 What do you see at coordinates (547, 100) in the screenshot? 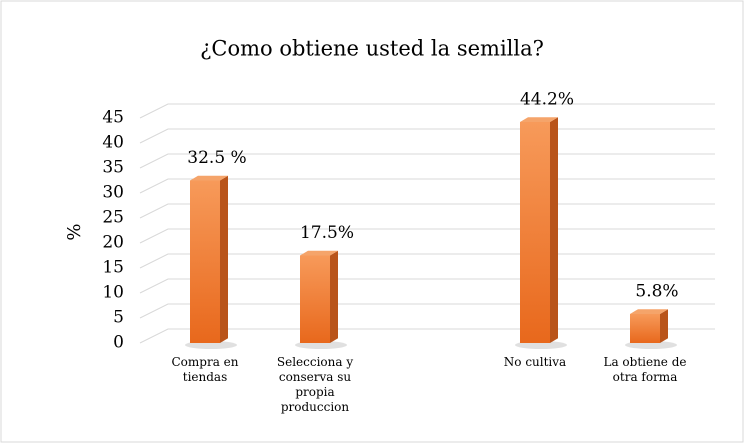
I see `data-label: 44.2%` at bounding box center [547, 100].